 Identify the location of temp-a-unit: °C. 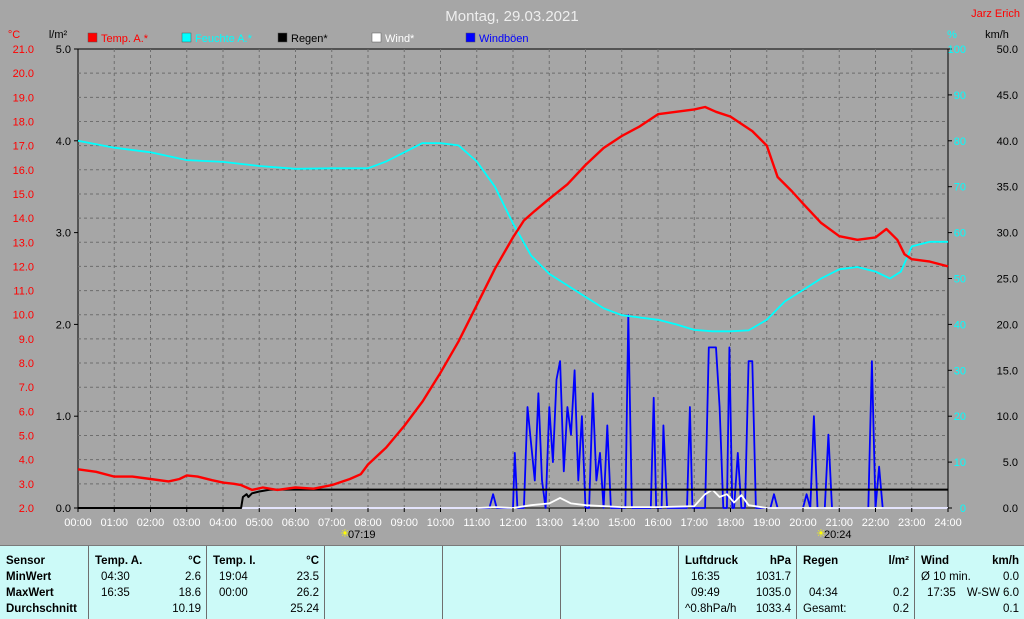
(194, 561).